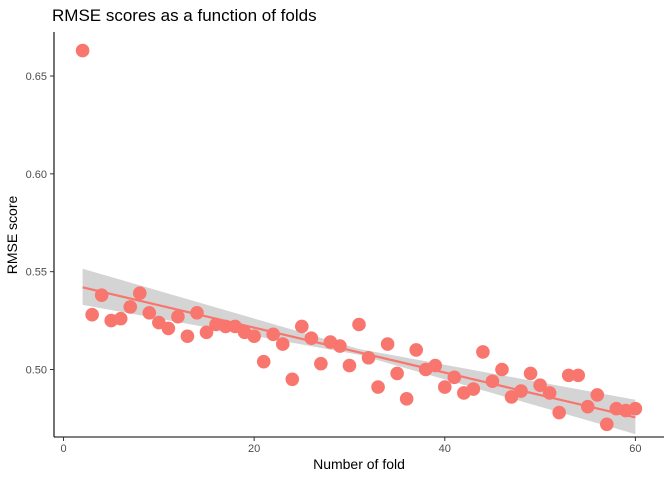 The height and width of the screenshot is (480, 672). Describe the element at coordinates (359, 464) in the screenshot. I see `x-axis-title: Number of fold` at that location.